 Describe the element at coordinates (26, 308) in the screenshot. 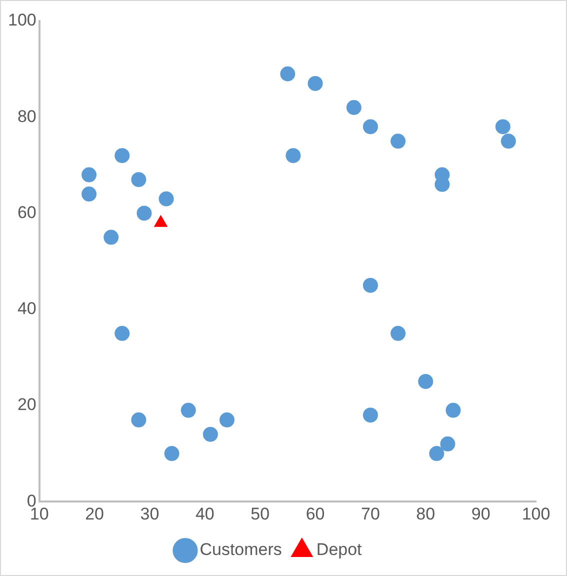

I see `y-tick-label: 40` at that location.